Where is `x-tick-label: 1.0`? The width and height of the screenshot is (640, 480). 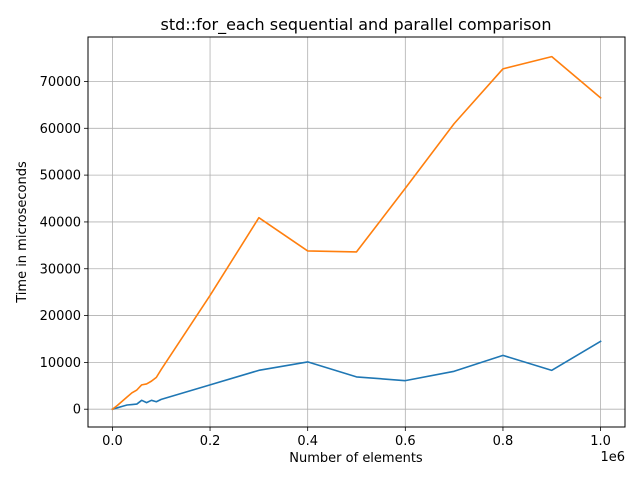
x-tick-label: 1.0 is located at coordinates (600, 441).